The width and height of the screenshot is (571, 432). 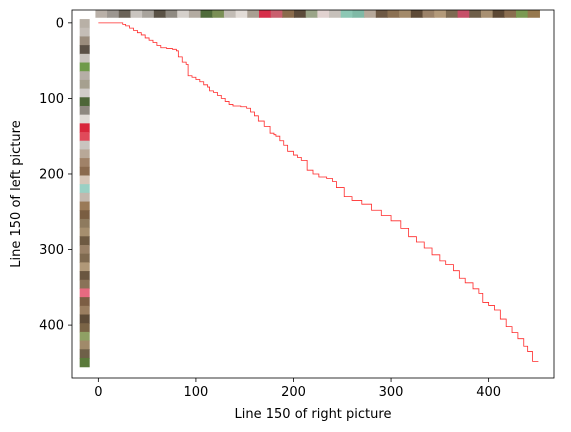 I want to click on y-axis: 0 100 200 300 400, so click(x=55, y=175).